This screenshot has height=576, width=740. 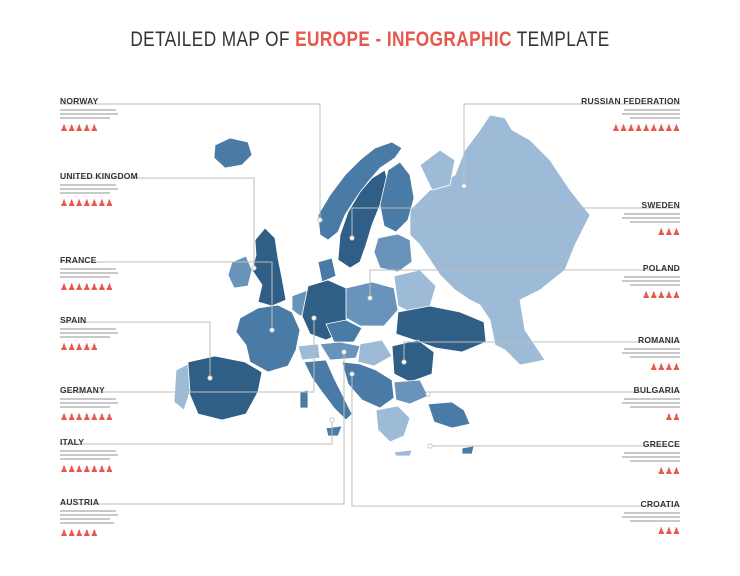 I want to click on person-icons: ♟♟♟♟, so click(x=665, y=367).